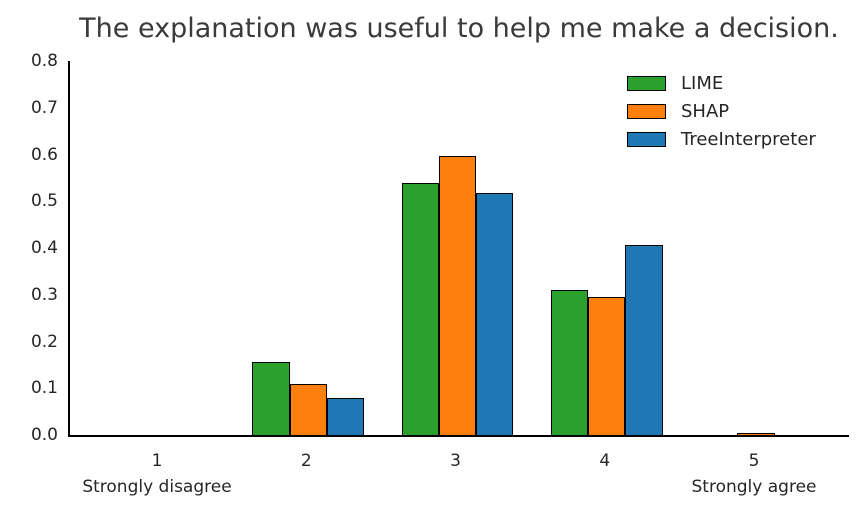  Describe the element at coordinates (705, 111) in the screenshot. I see `legend-label-shap: SHAP` at that location.